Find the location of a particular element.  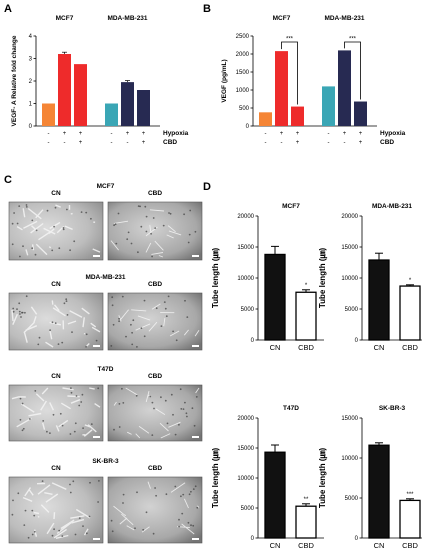

y-tick-label: 4 is located at coordinates (31, 37).